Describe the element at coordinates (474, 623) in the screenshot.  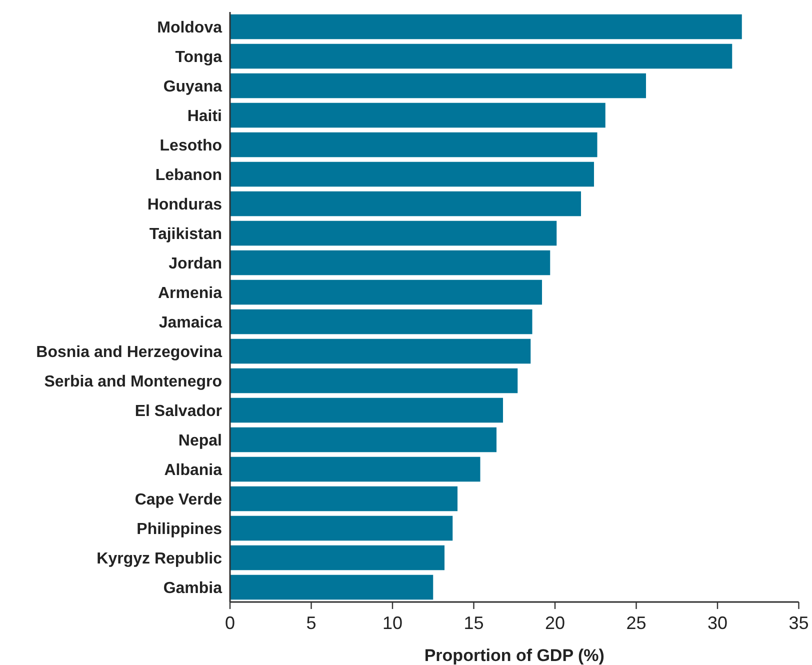
I see `x-tick-label: 15` at that location.